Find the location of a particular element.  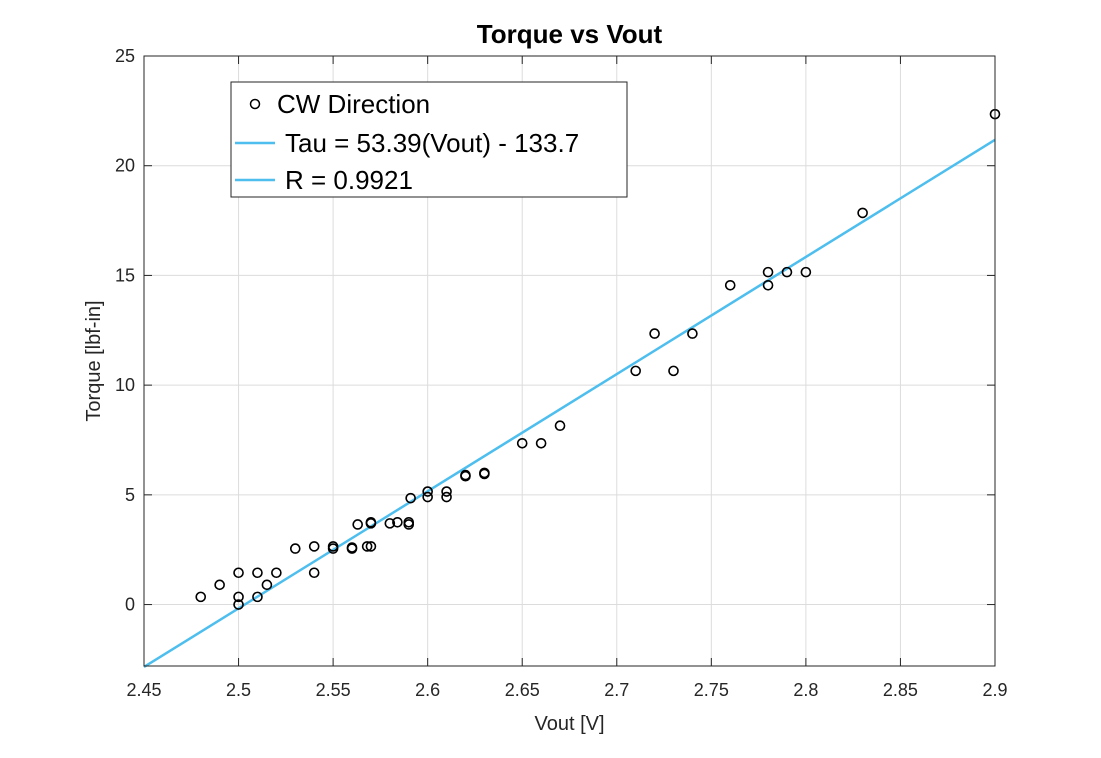

x-tick-label: 2.5 is located at coordinates (238, 690).